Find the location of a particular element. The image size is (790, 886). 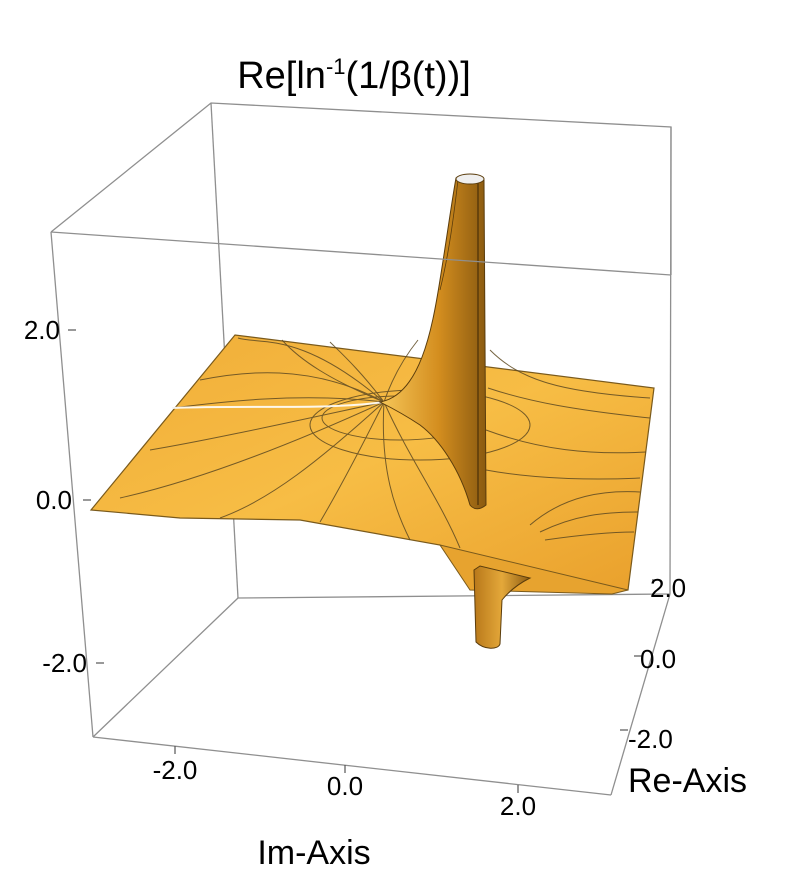

x-axis: -2.0 0.0 2.0 Im-Axis is located at coordinates (344, 809).